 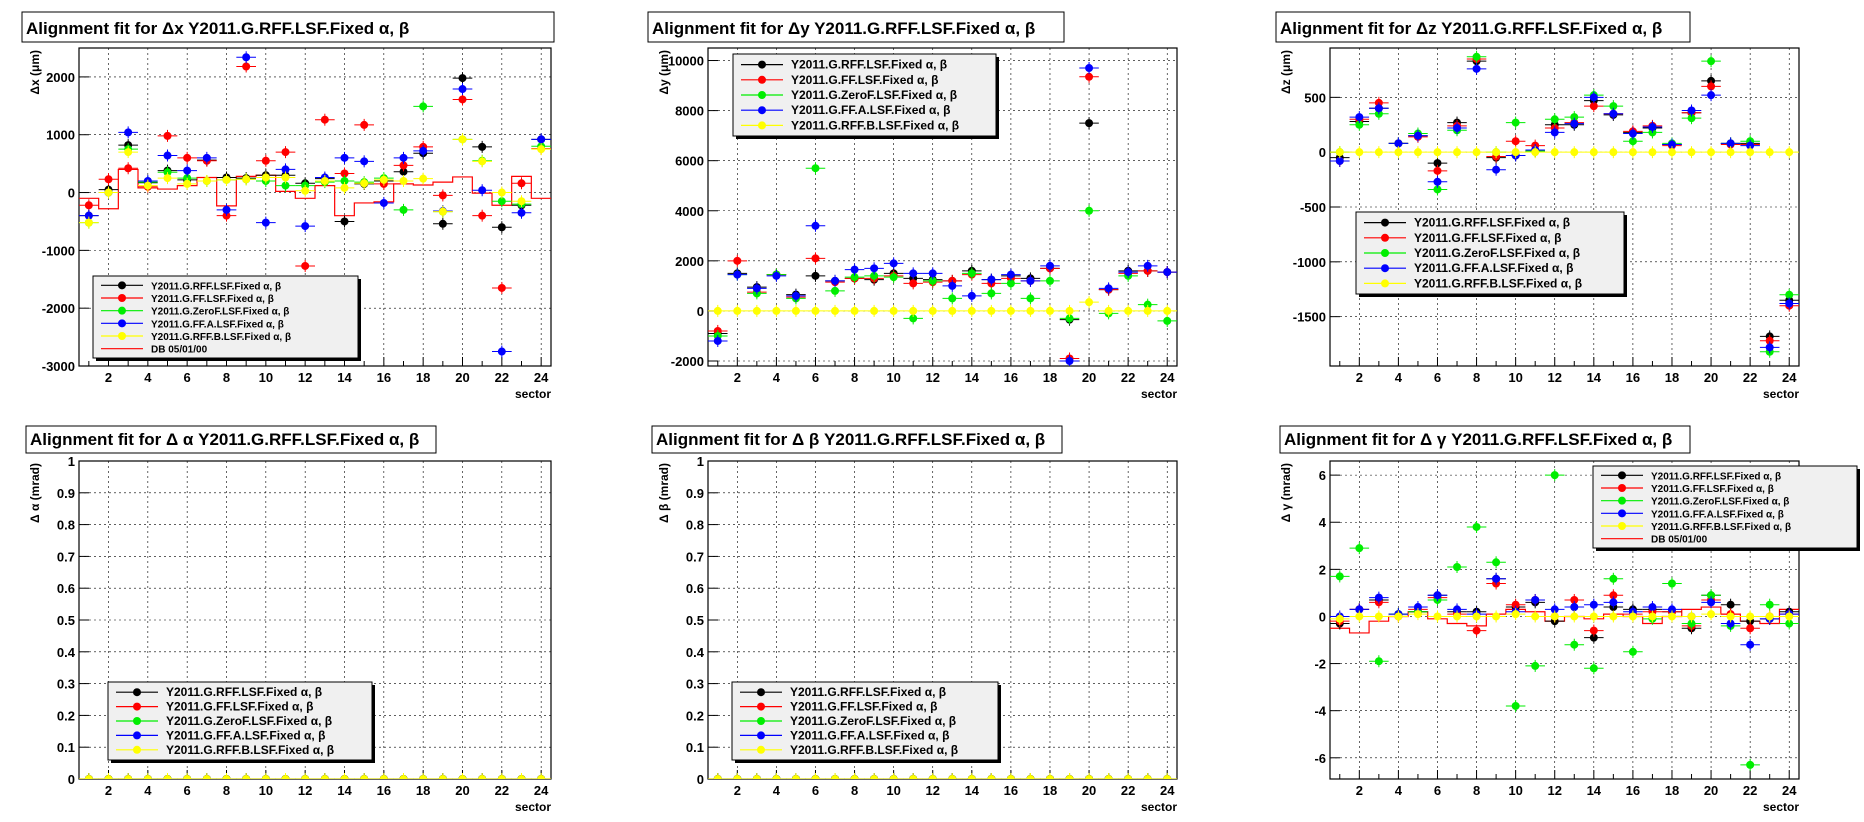 I want to click on y-tick-label: 0.1, so click(x=66, y=747).